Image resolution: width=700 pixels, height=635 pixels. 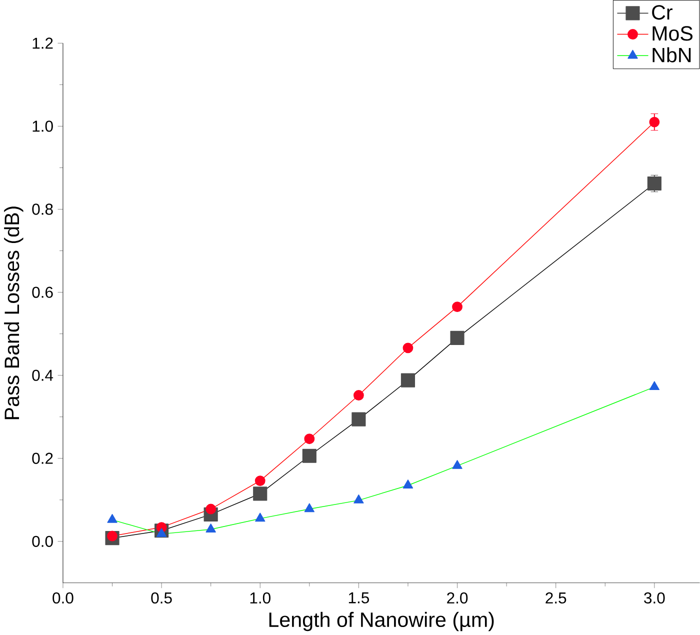 What do you see at coordinates (42, 43) in the screenshot?
I see `y-tick-label: 1.2` at bounding box center [42, 43].